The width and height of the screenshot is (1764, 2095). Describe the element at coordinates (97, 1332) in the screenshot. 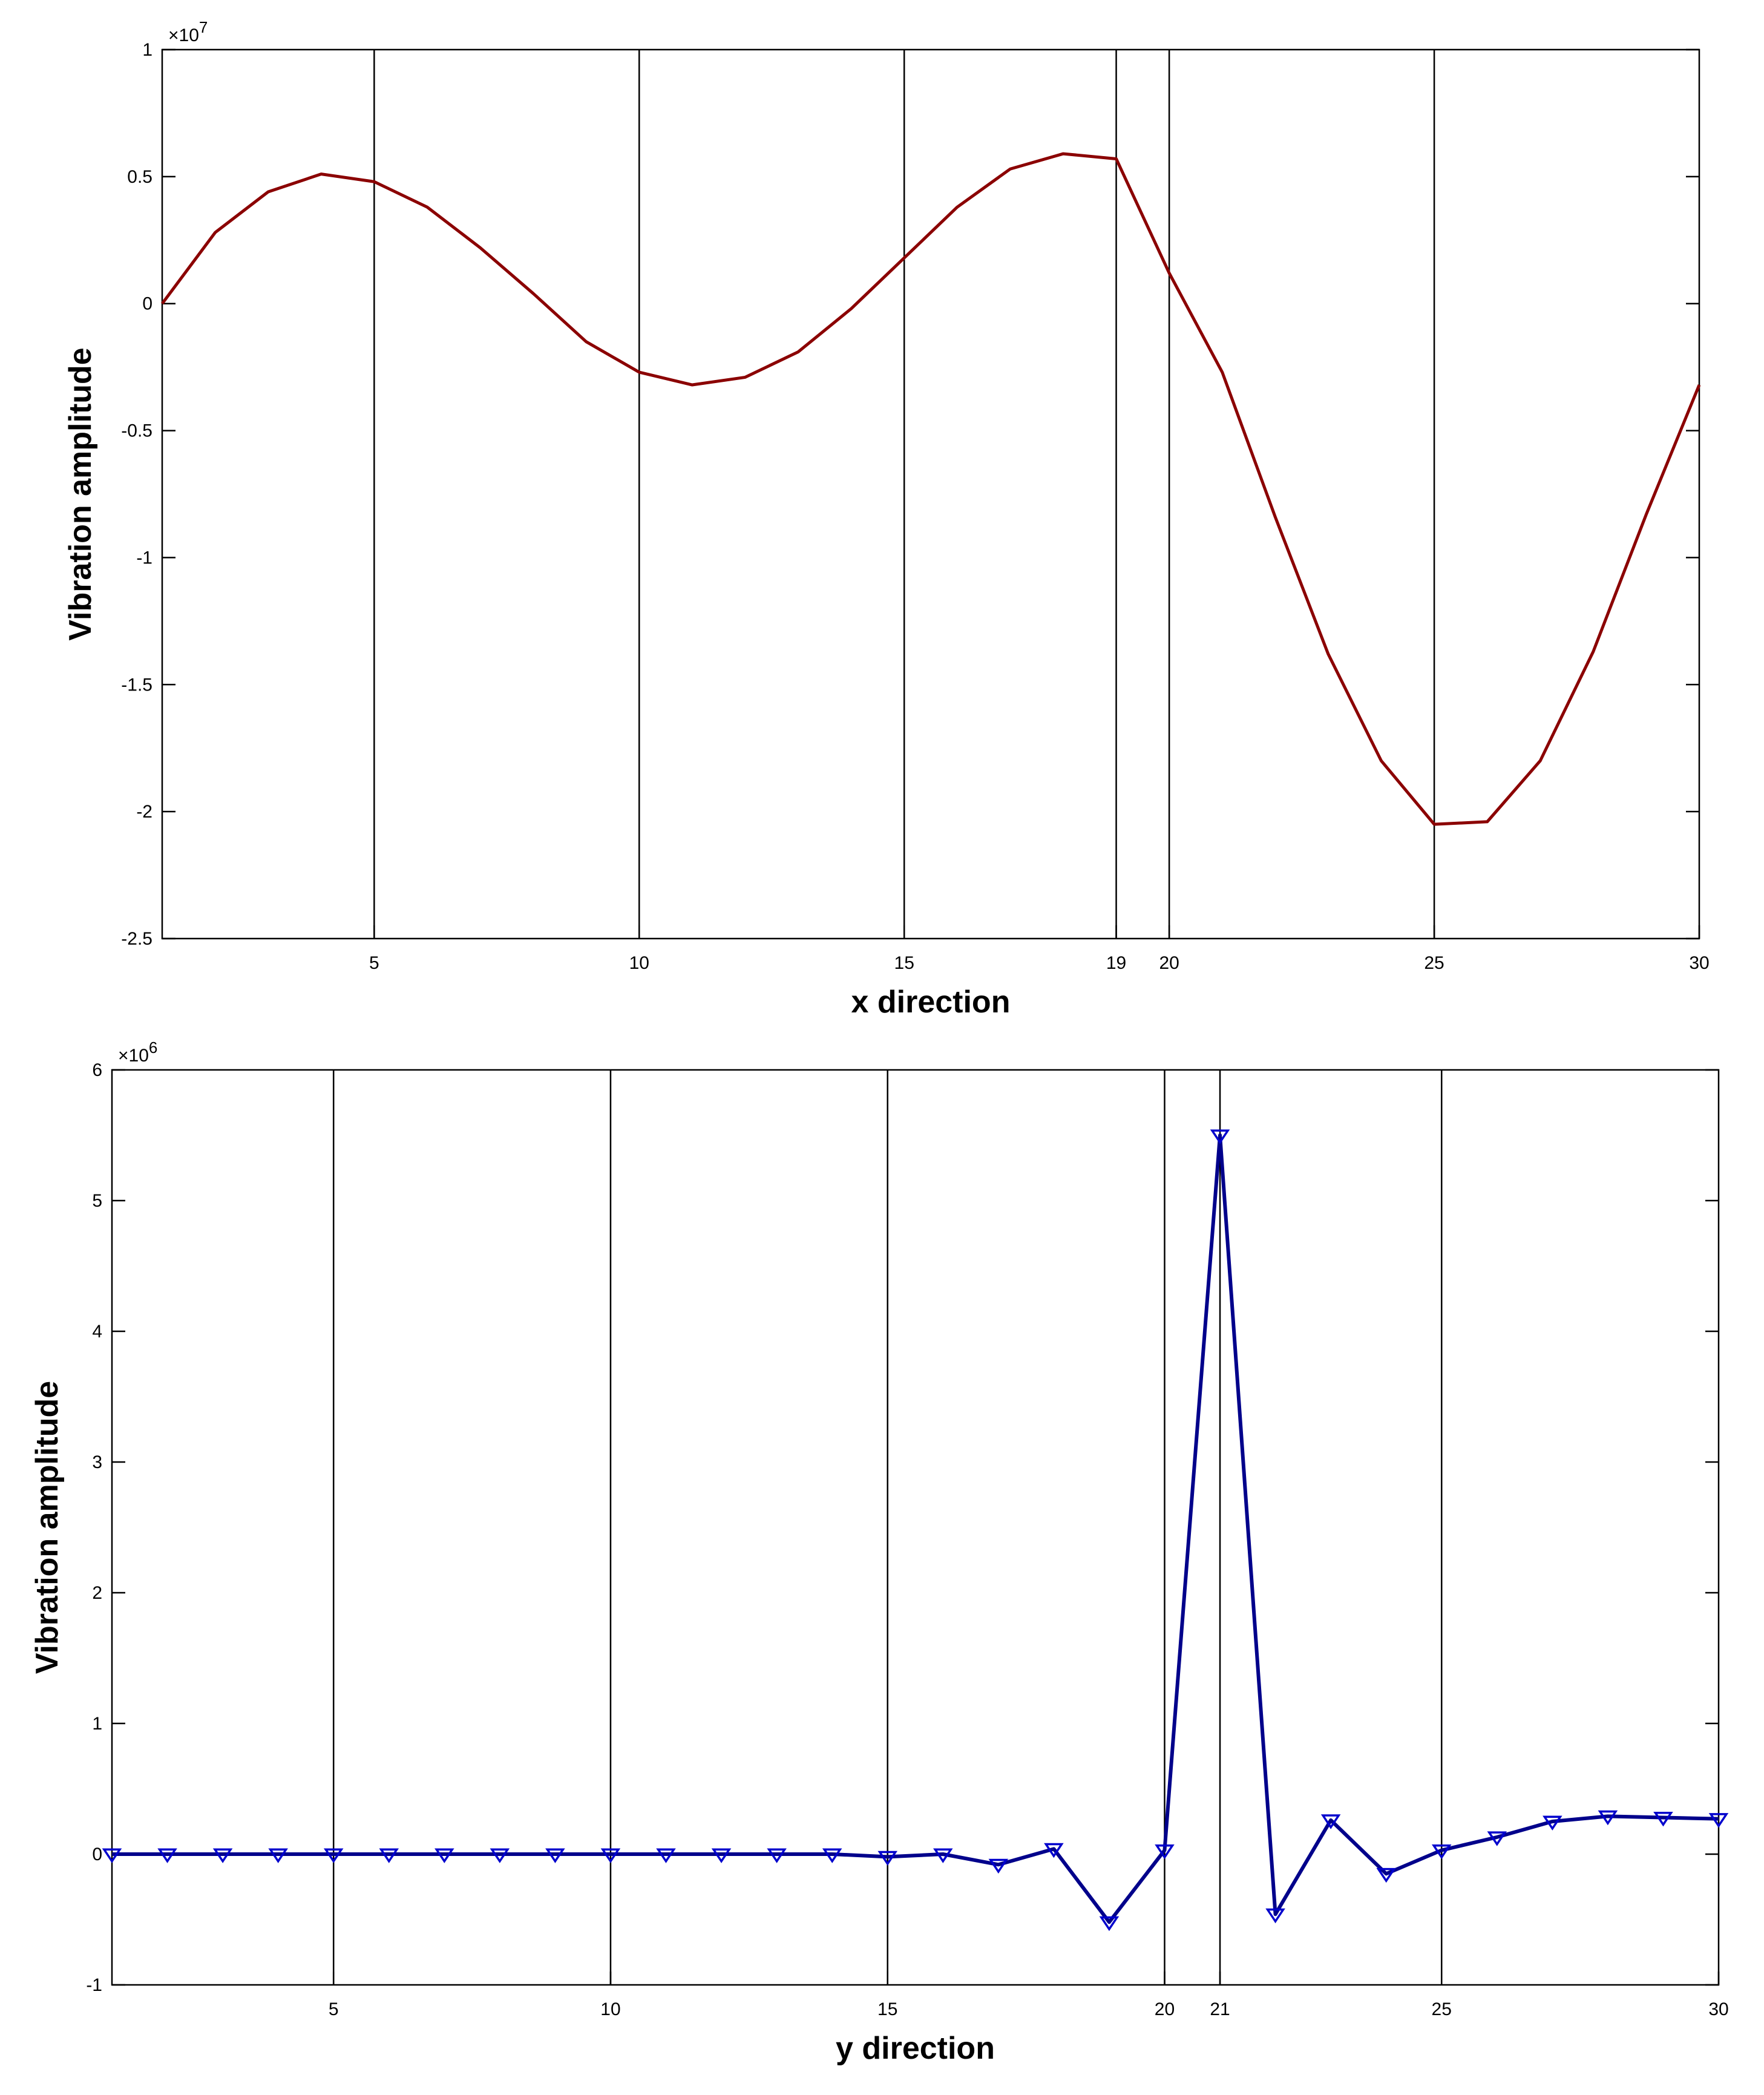

I see `y-tick-label: 4` at that location.